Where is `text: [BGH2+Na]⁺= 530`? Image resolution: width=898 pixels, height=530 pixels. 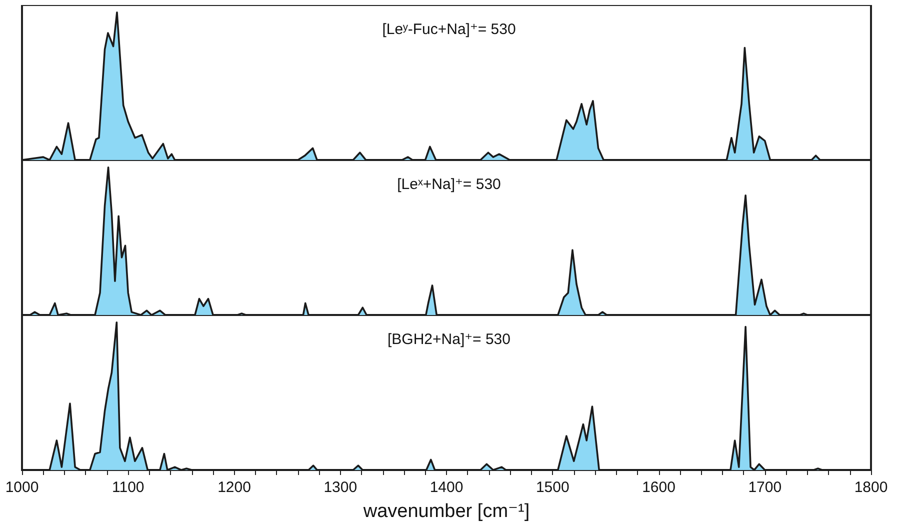
text: [BGH2+Na]⁺= 530 is located at coordinates (449, 339).